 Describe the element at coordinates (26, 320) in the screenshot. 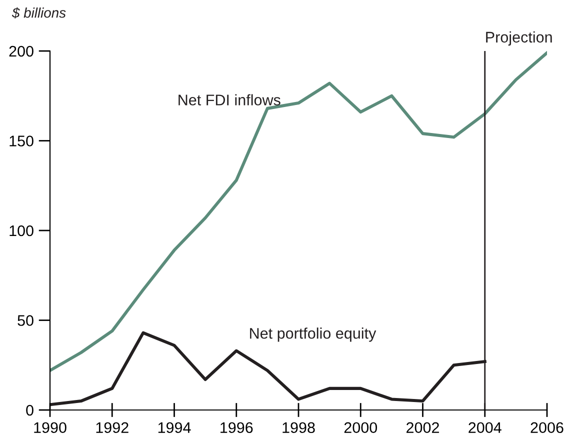

I see `y-tick-label: 50` at that location.